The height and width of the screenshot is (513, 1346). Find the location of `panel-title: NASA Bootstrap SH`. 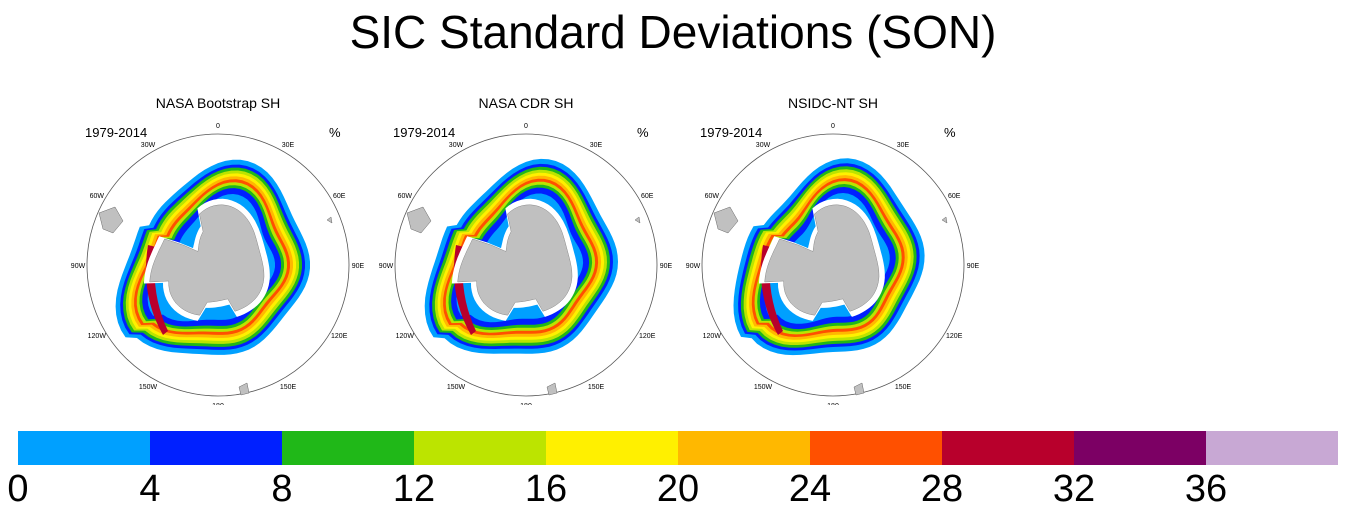

panel-title: NASA Bootstrap SH is located at coordinates (218, 103).